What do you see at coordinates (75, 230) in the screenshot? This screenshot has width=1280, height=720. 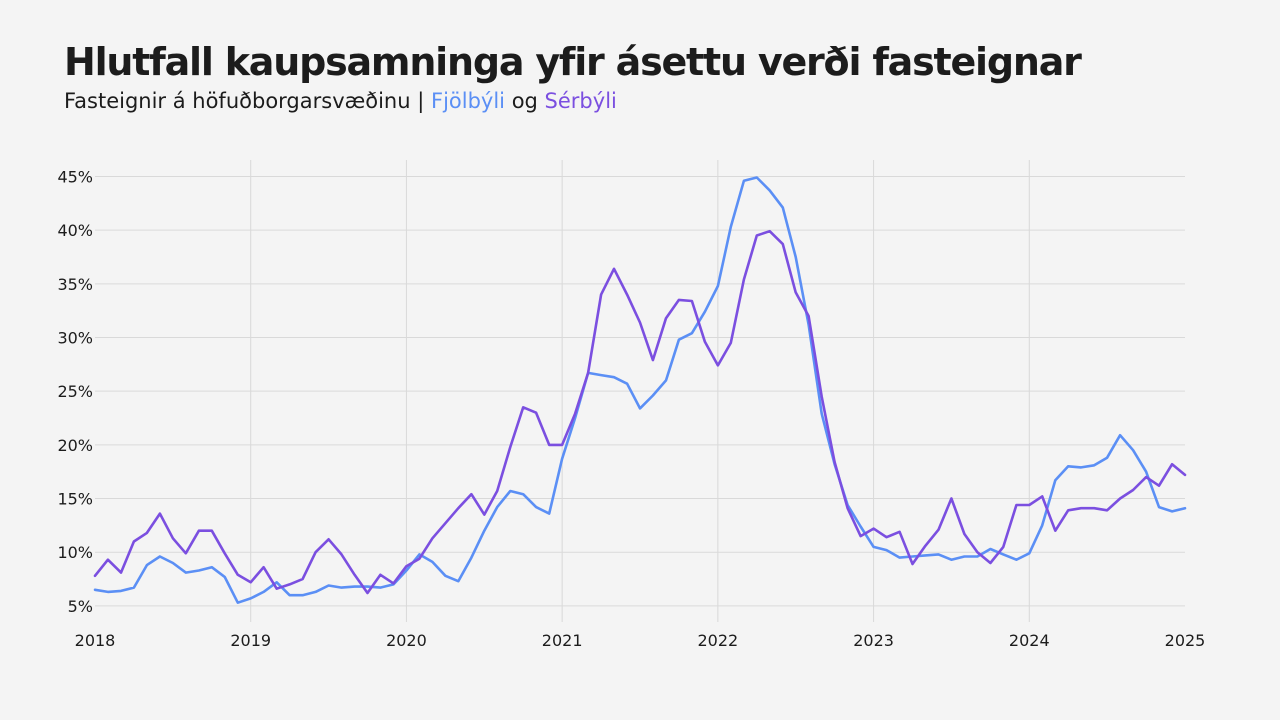 I see `y-tick-label: 40%` at bounding box center [75, 230].